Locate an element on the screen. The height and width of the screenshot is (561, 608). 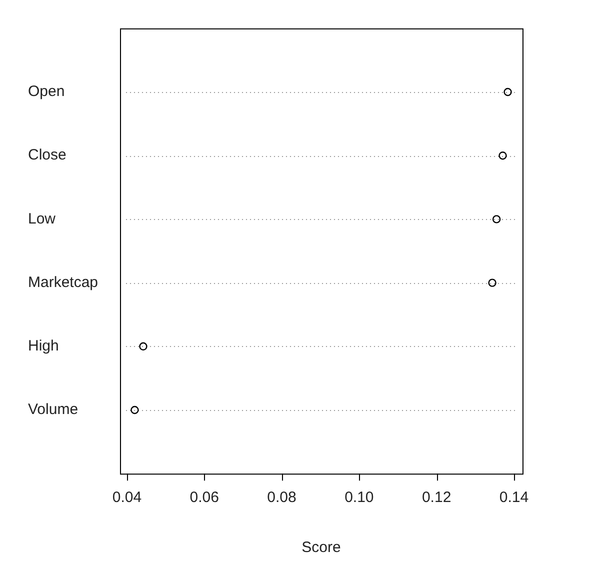
x-tick-label: 0.04 is located at coordinates (127, 497).